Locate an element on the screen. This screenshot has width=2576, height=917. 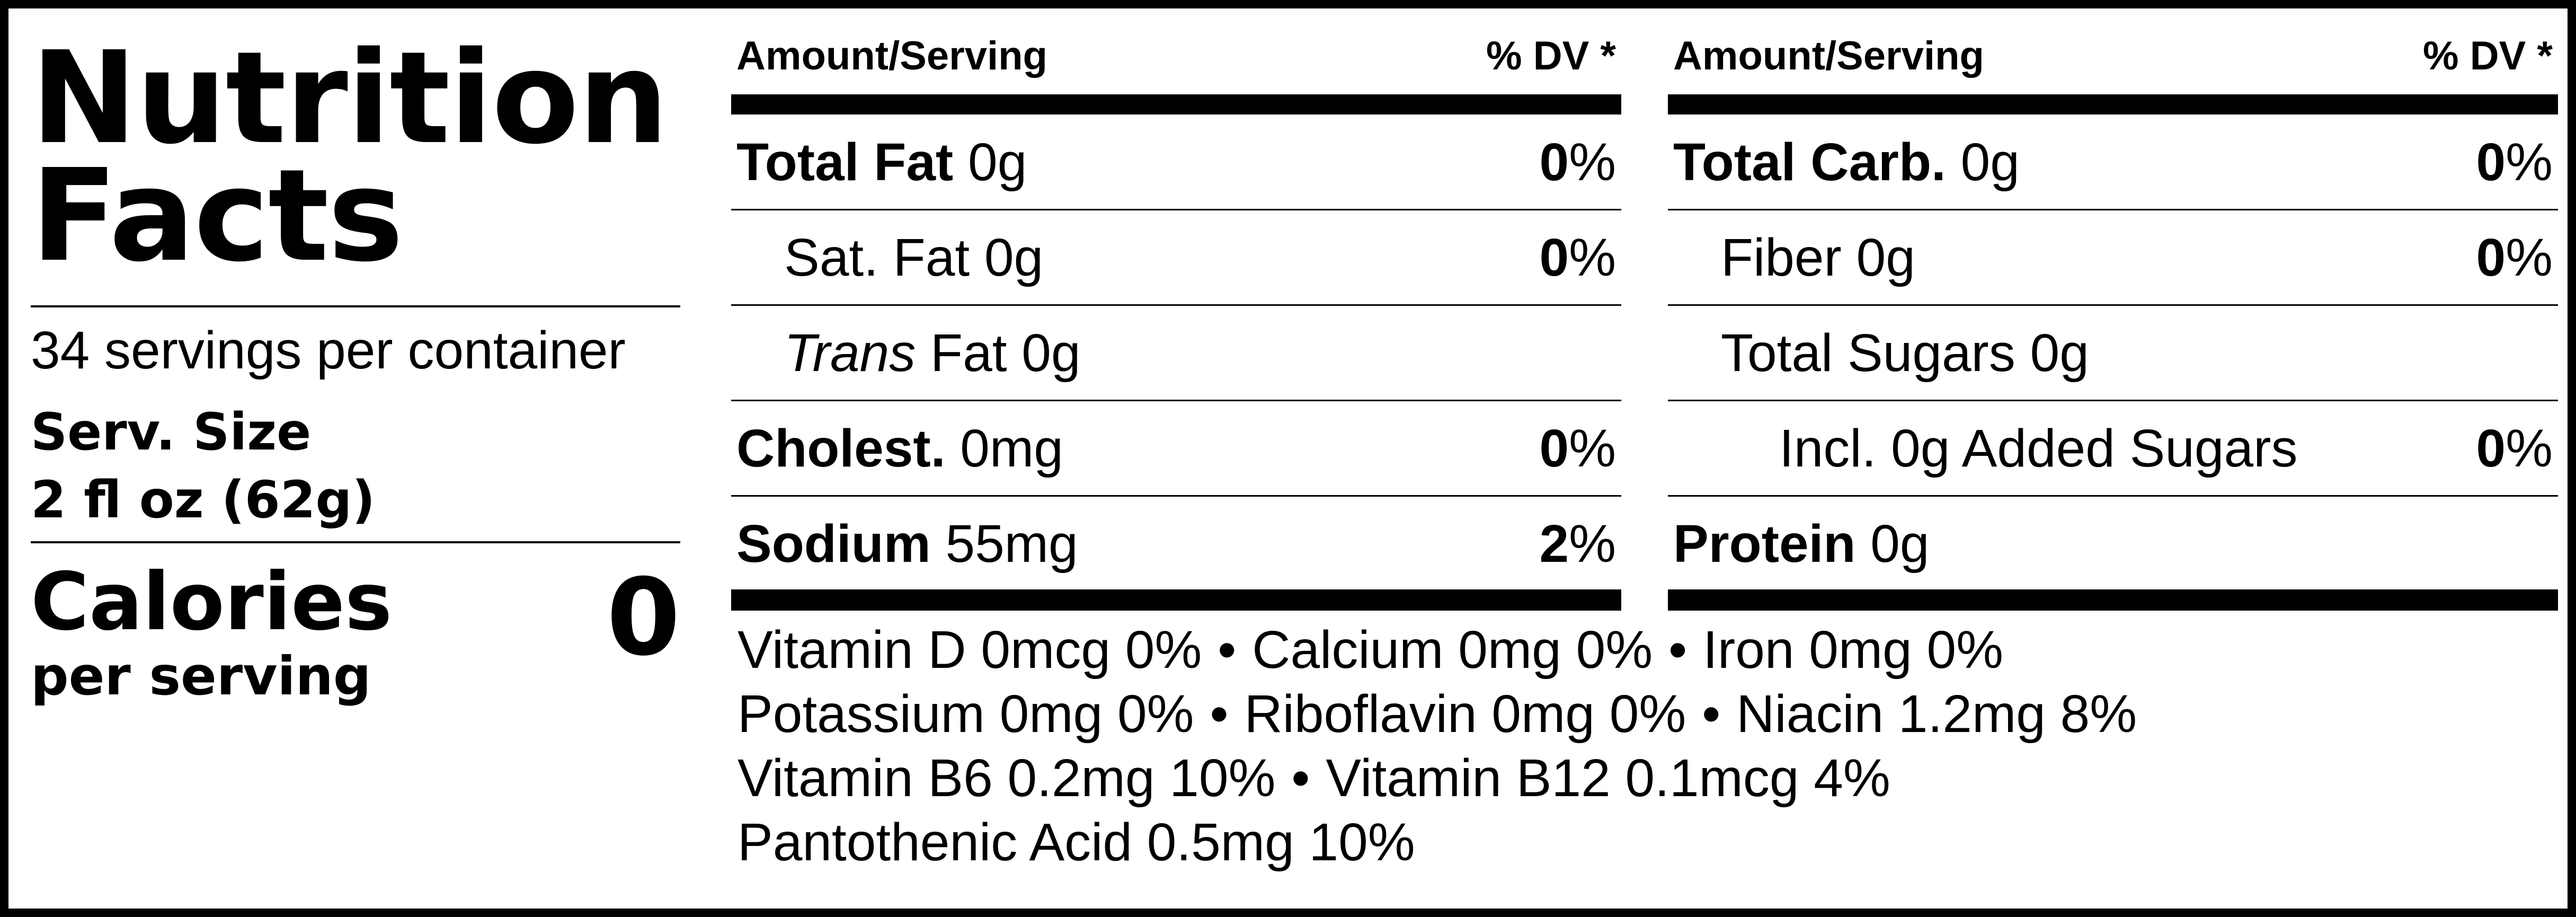
nutrient-name-italic: Trans is located at coordinates (850, 353).